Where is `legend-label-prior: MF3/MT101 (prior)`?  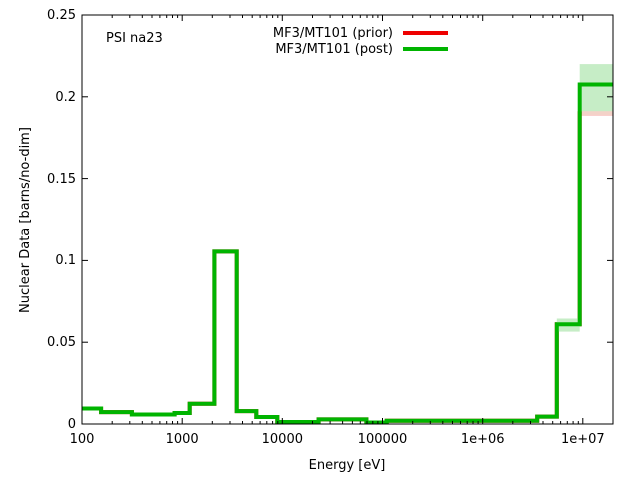
legend-label-prior: MF3/MT101 (prior) is located at coordinates (332, 33).